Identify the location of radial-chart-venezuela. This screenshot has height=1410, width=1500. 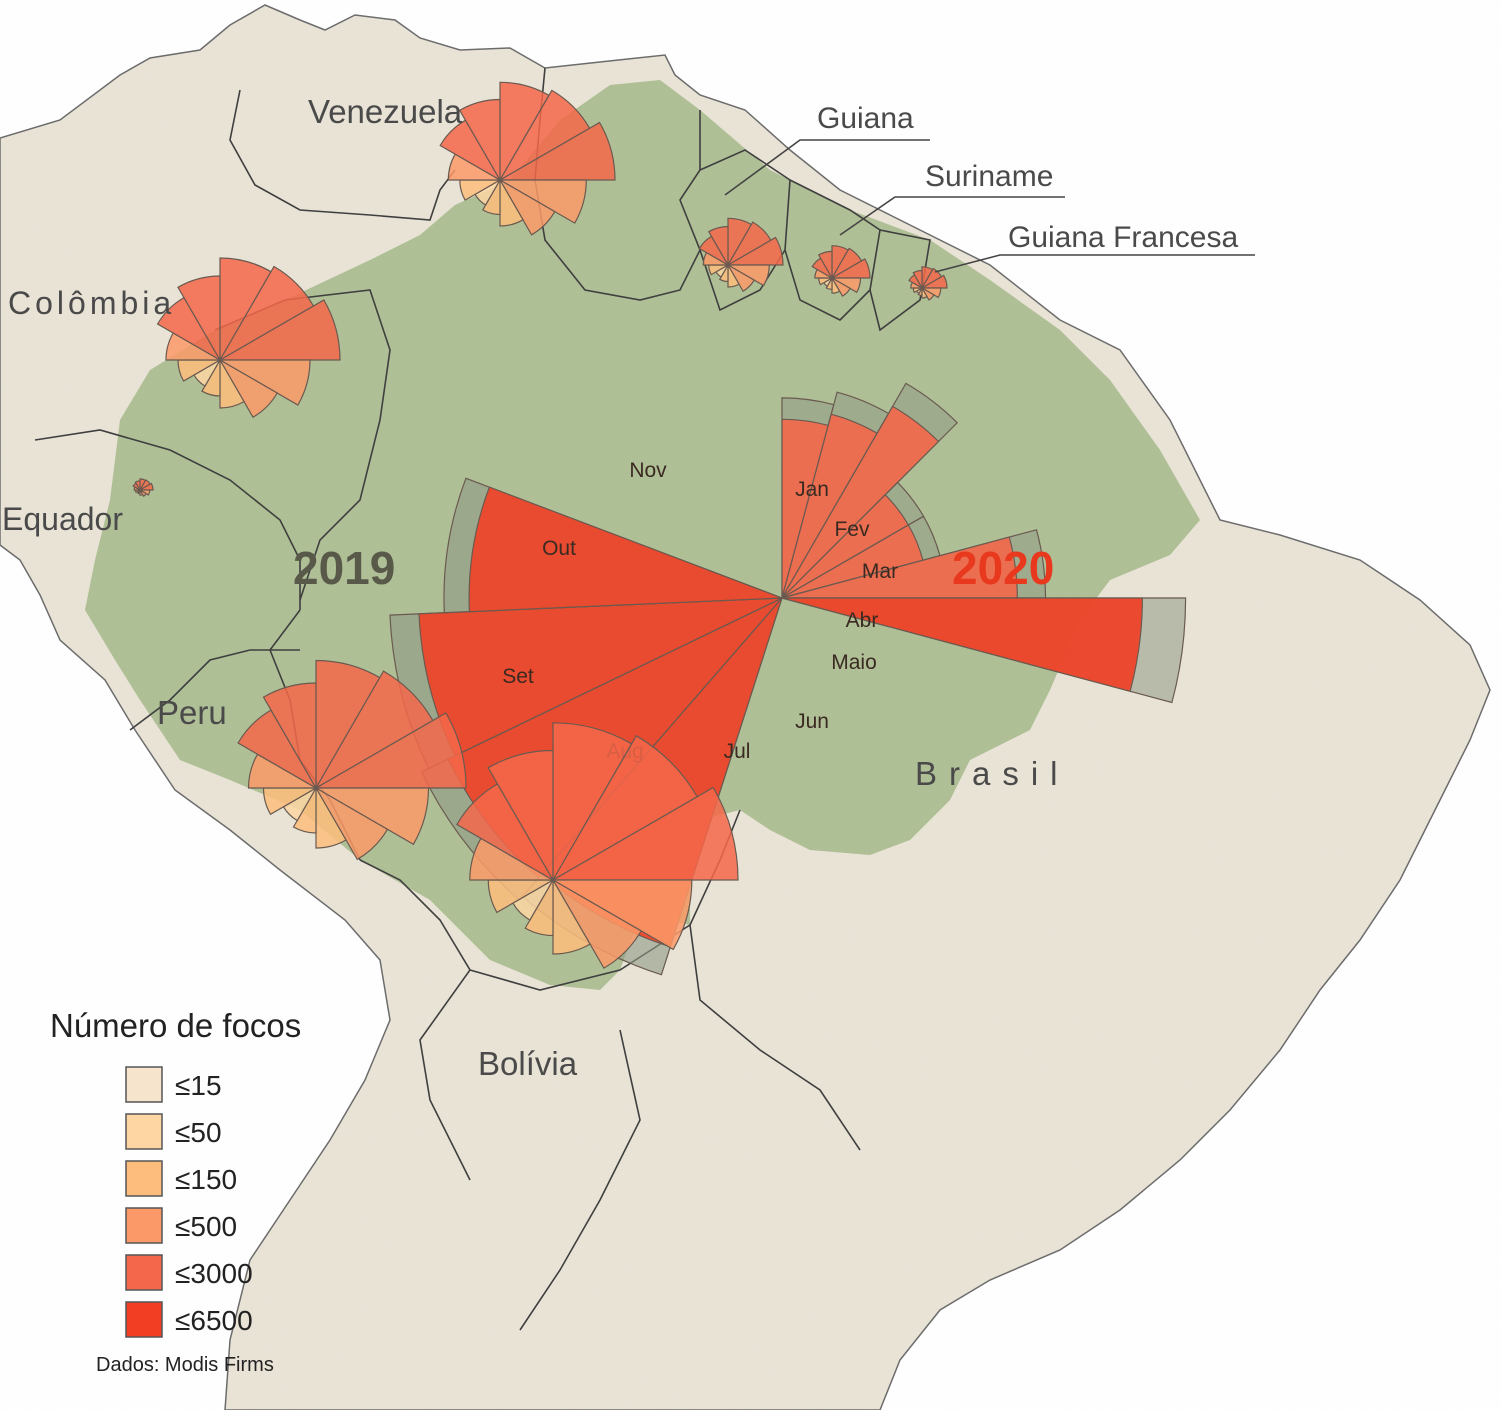
(527, 158).